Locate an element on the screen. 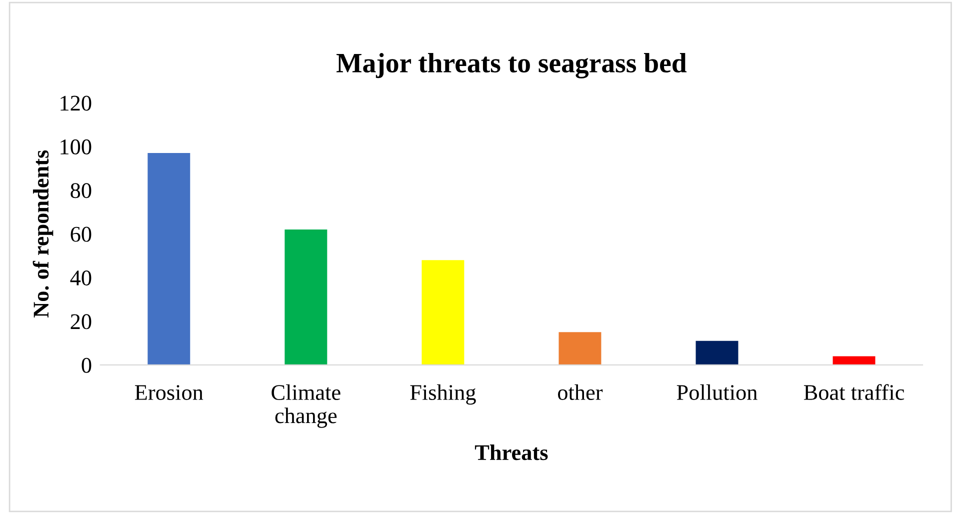 The height and width of the screenshot is (514, 956). y-axis-title: No. of repondents is located at coordinates (43, 234).